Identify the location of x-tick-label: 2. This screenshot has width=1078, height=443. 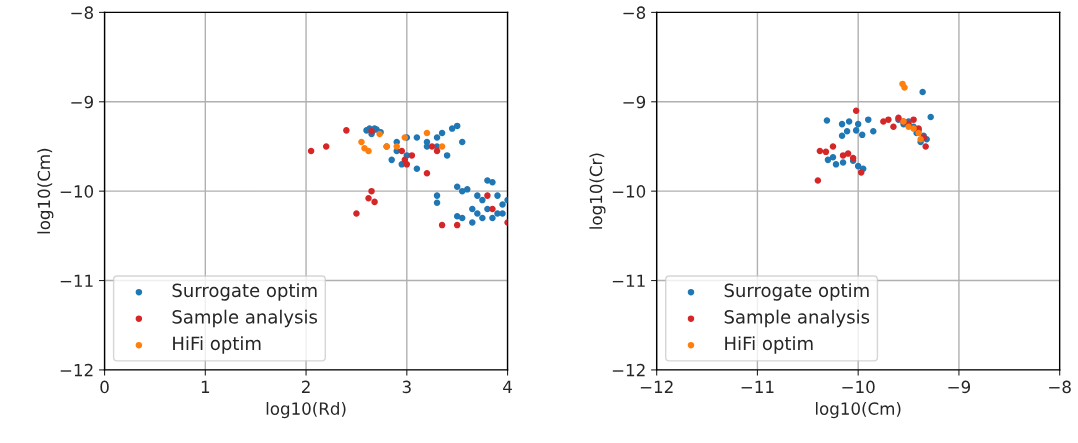
(305, 386).